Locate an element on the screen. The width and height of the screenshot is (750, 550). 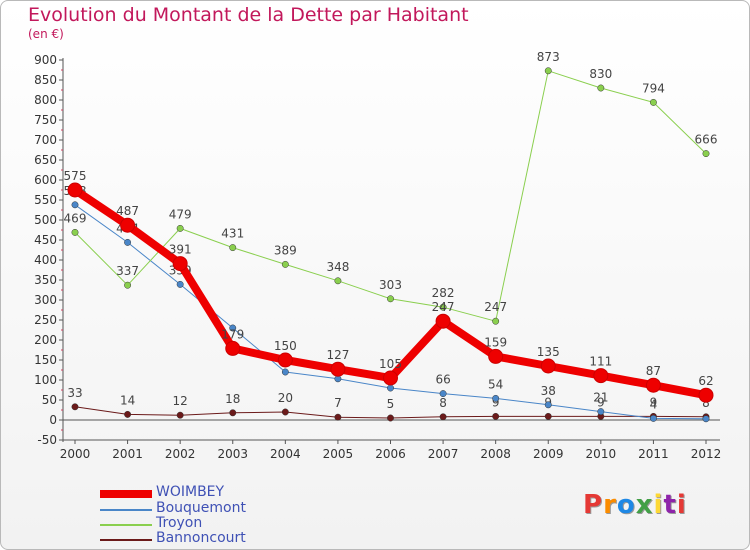
data-label: 150 is located at coordinates (285, 346).